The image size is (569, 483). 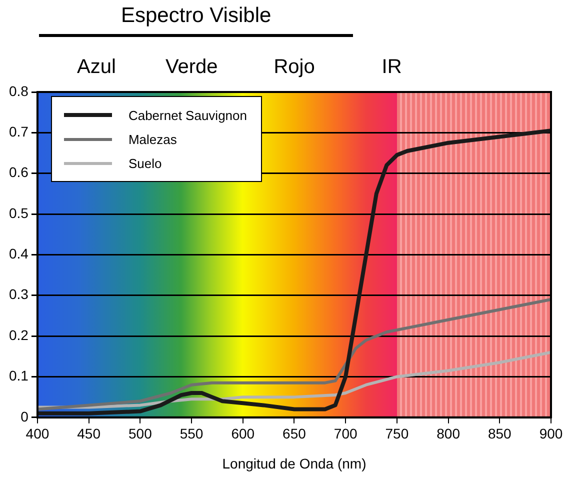 What do you see at coordinates (448, 434) in the screenshot?
I see `x-tick-label: 800` at bounding box center [448, 434].